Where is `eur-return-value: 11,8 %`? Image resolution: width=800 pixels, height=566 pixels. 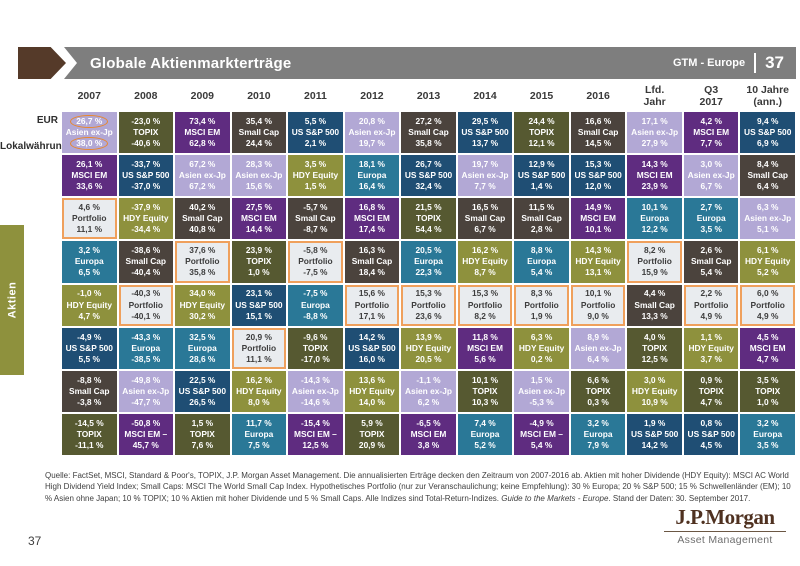
eur-return-value: 11,8 % is located at coordinates (485, 336).